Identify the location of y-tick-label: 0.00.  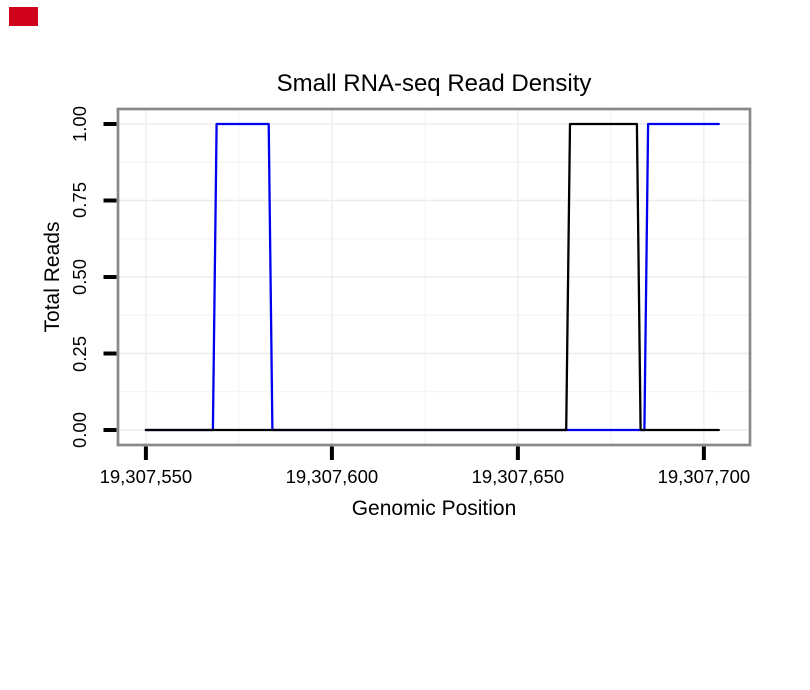
(79, 430).